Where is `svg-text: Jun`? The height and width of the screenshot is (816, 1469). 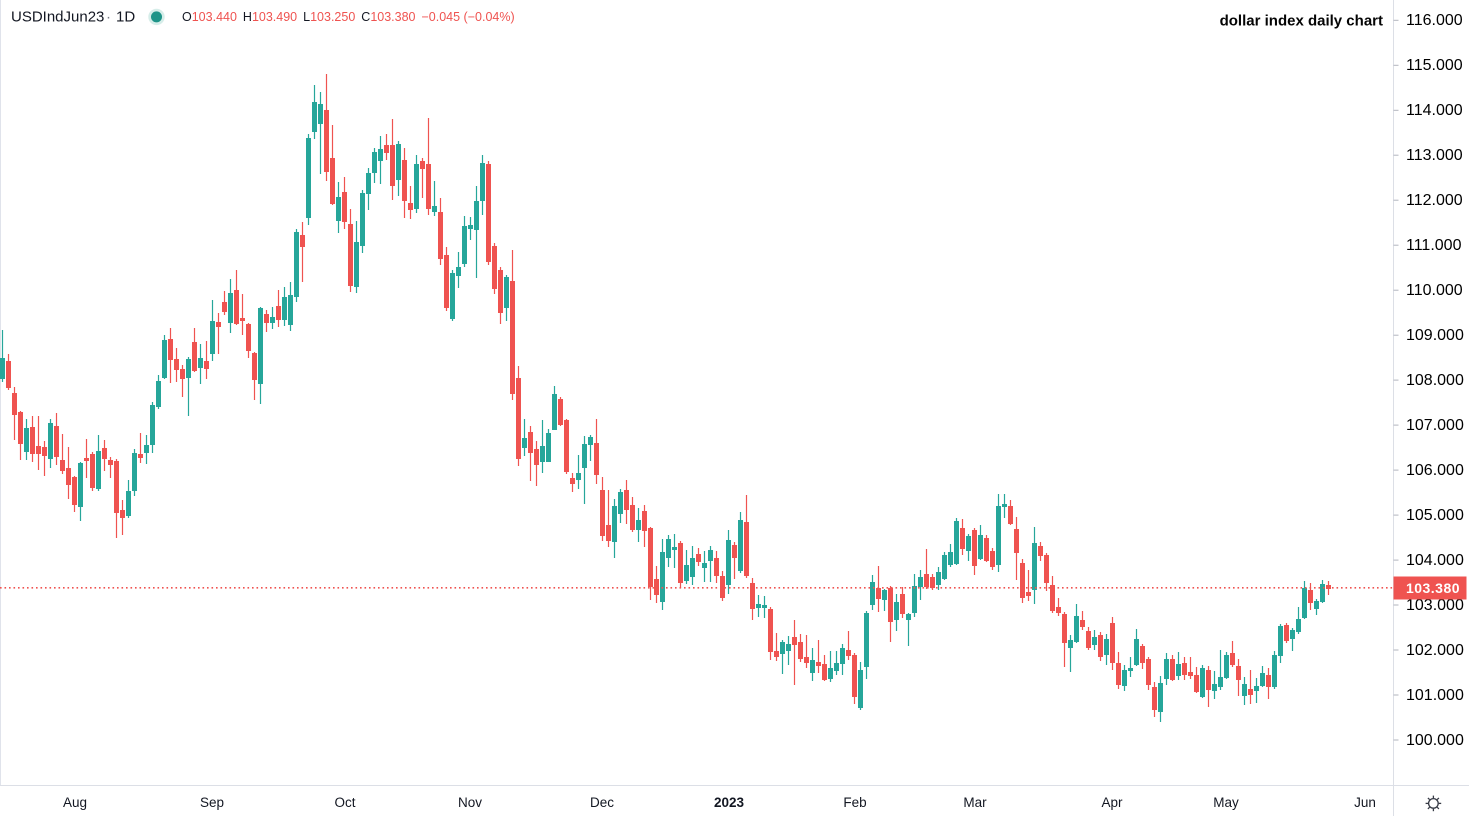 svg-text: Jun is located at coordinates (1365, 802).